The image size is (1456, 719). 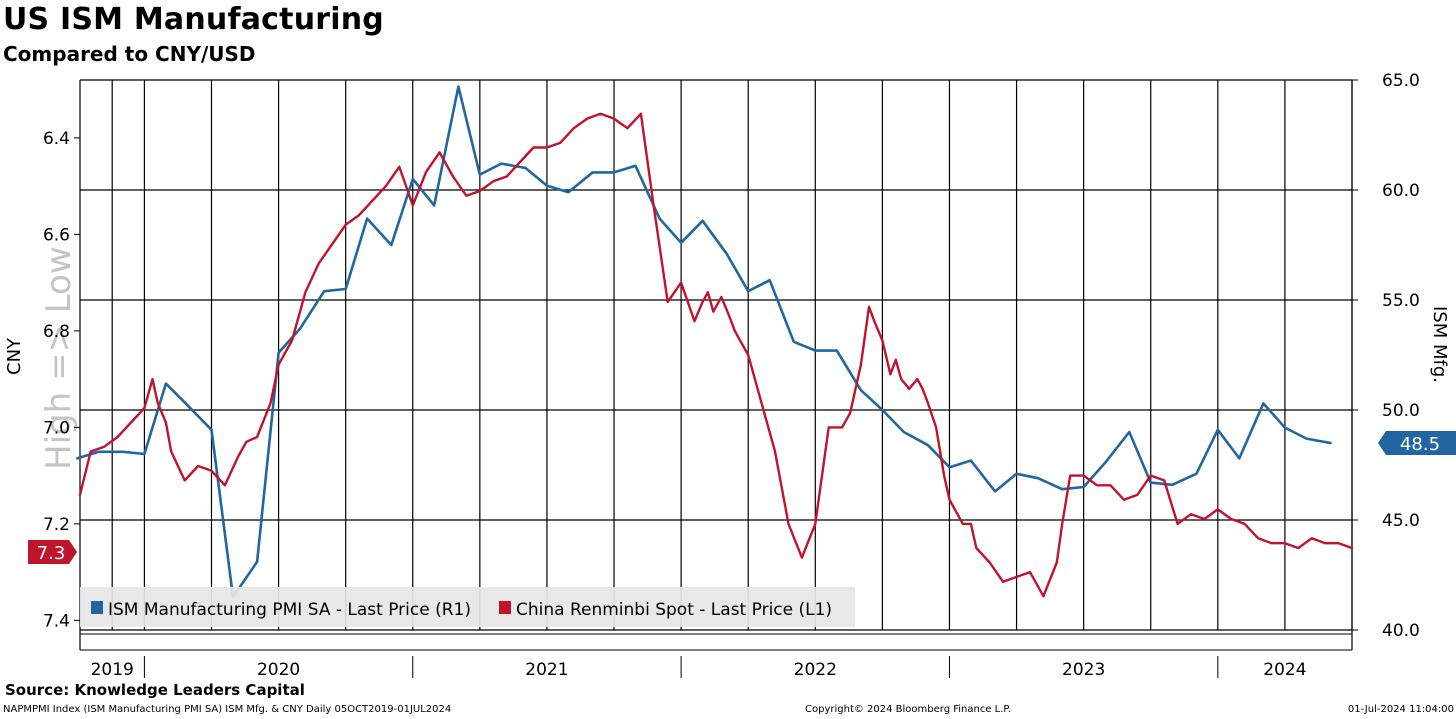 What do you see at coordinates (61, 380) in the screenshot?
I see `left-axis: 6.4 6.6 6.8 7.0 7.2 7.4` at bounding box center [61, 380].